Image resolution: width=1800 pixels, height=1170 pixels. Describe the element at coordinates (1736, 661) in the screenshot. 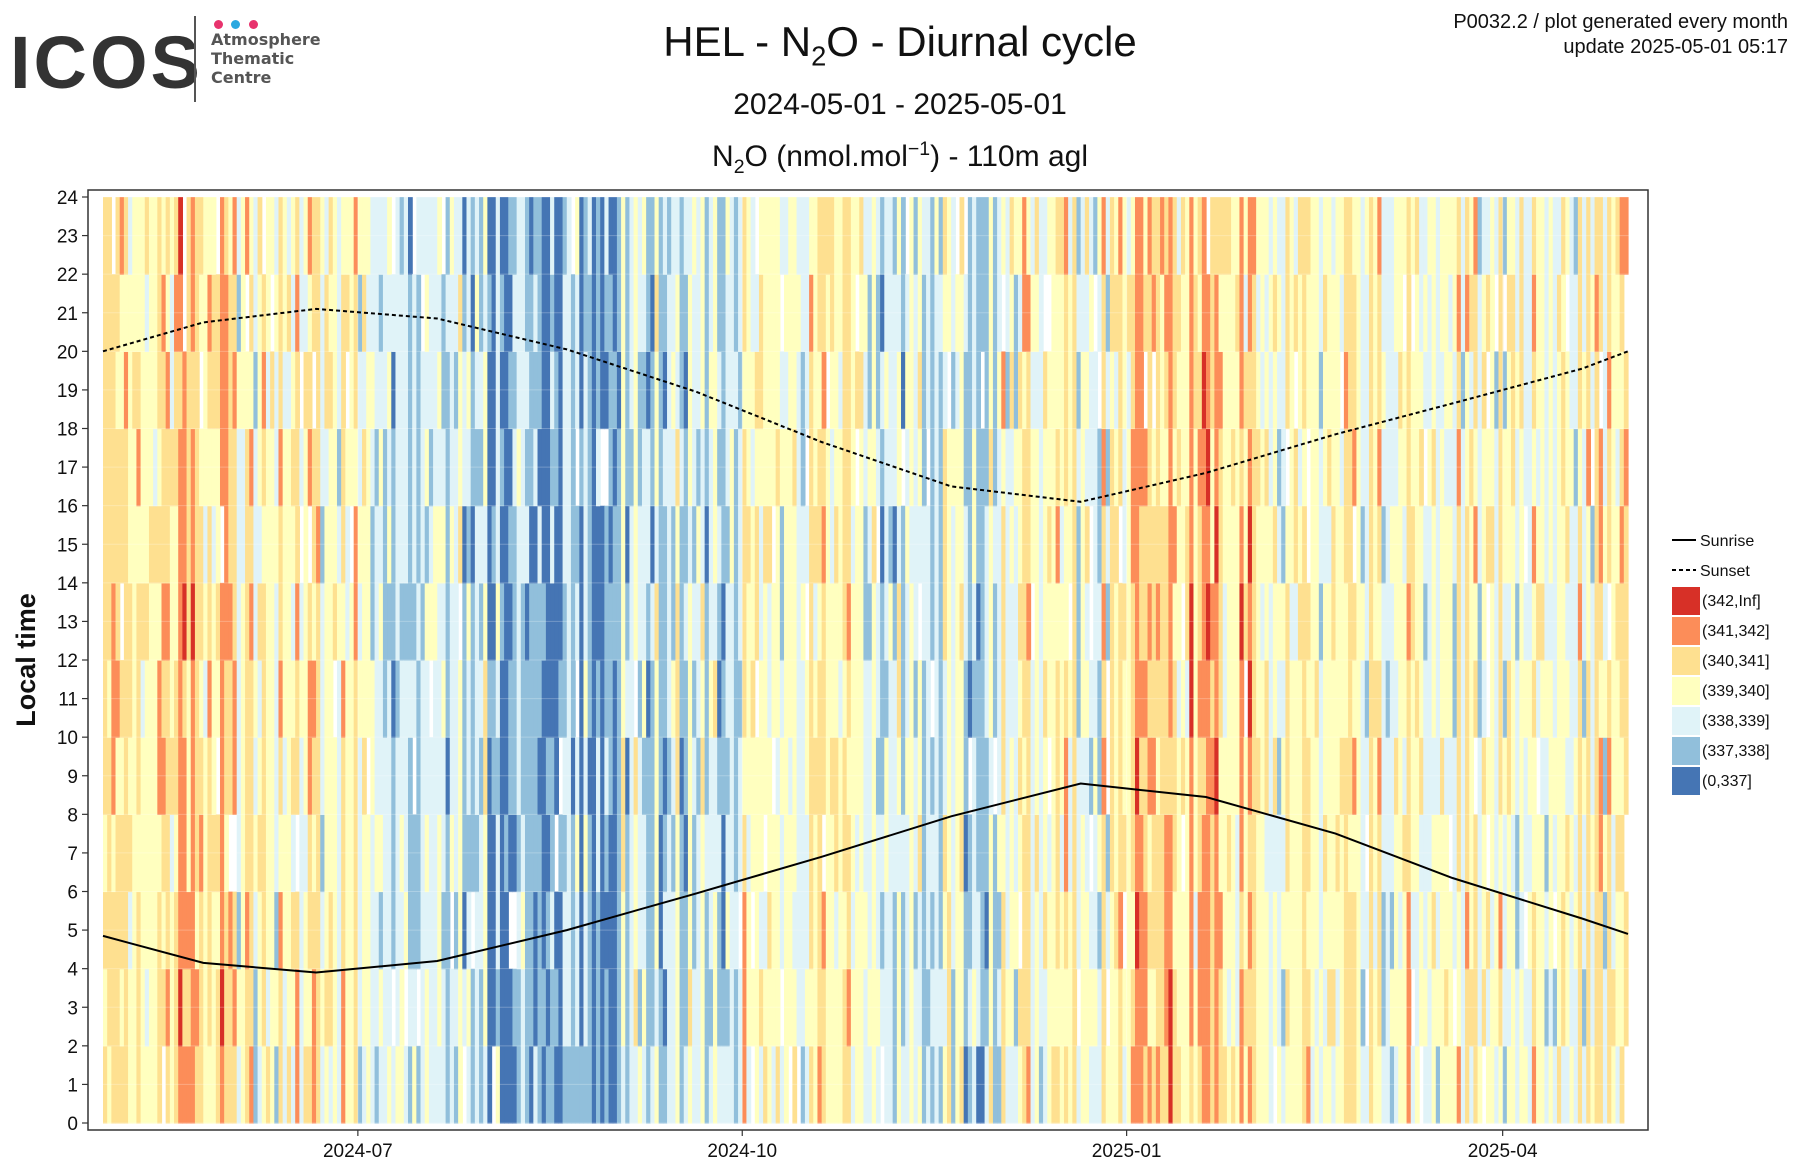

I see `legend-label: (340,341]` at that location.